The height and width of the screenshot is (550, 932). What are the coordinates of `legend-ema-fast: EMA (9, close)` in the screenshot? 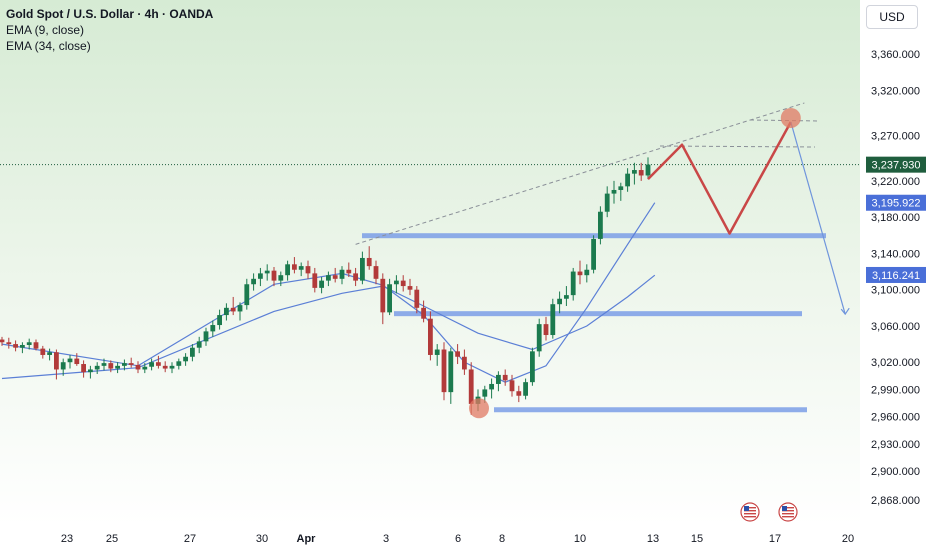 It's located at (45, 30).